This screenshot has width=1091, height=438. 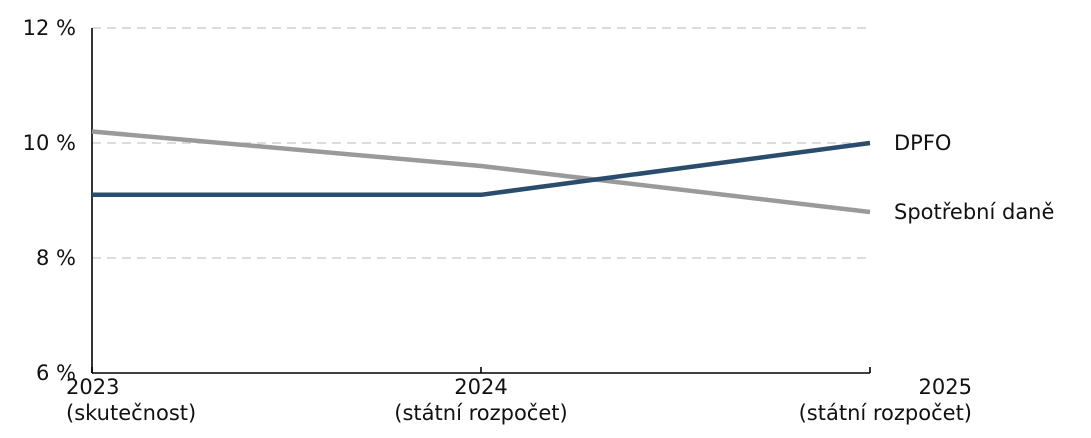 What do you see at coordinates (92, 387) in the screenshot?
I see `x-tick-label: 2023` at bounding box center [92, 387].